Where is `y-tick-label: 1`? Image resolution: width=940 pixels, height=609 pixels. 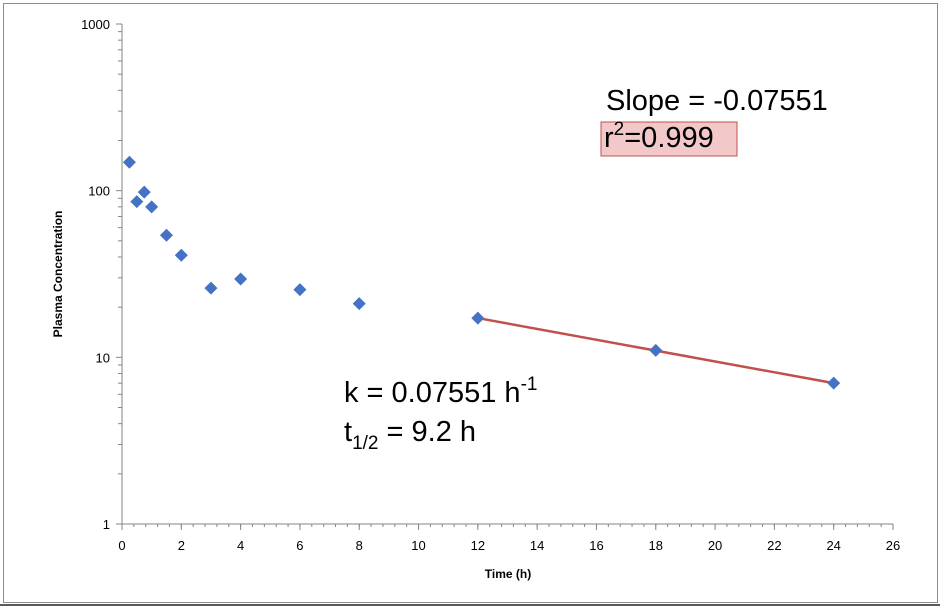
y-tick-label: 1 is located at coordinates (106, 524).